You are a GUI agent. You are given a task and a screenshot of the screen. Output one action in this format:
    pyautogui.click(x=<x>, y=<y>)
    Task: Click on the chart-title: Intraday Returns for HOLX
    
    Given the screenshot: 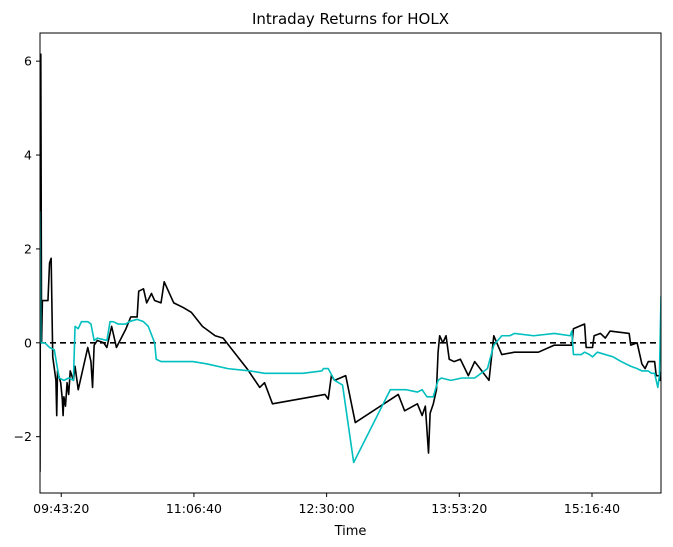 What is the action you would take?
    pyautogui.click(x=350, y=19)
    